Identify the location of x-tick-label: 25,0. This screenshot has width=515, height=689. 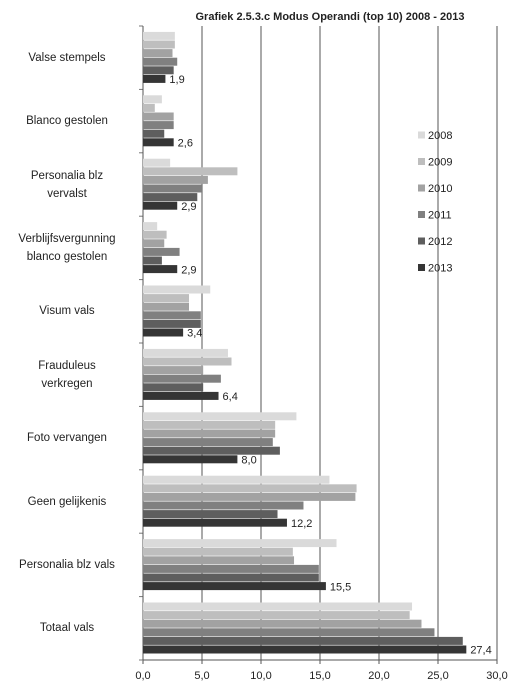
(437, 676).